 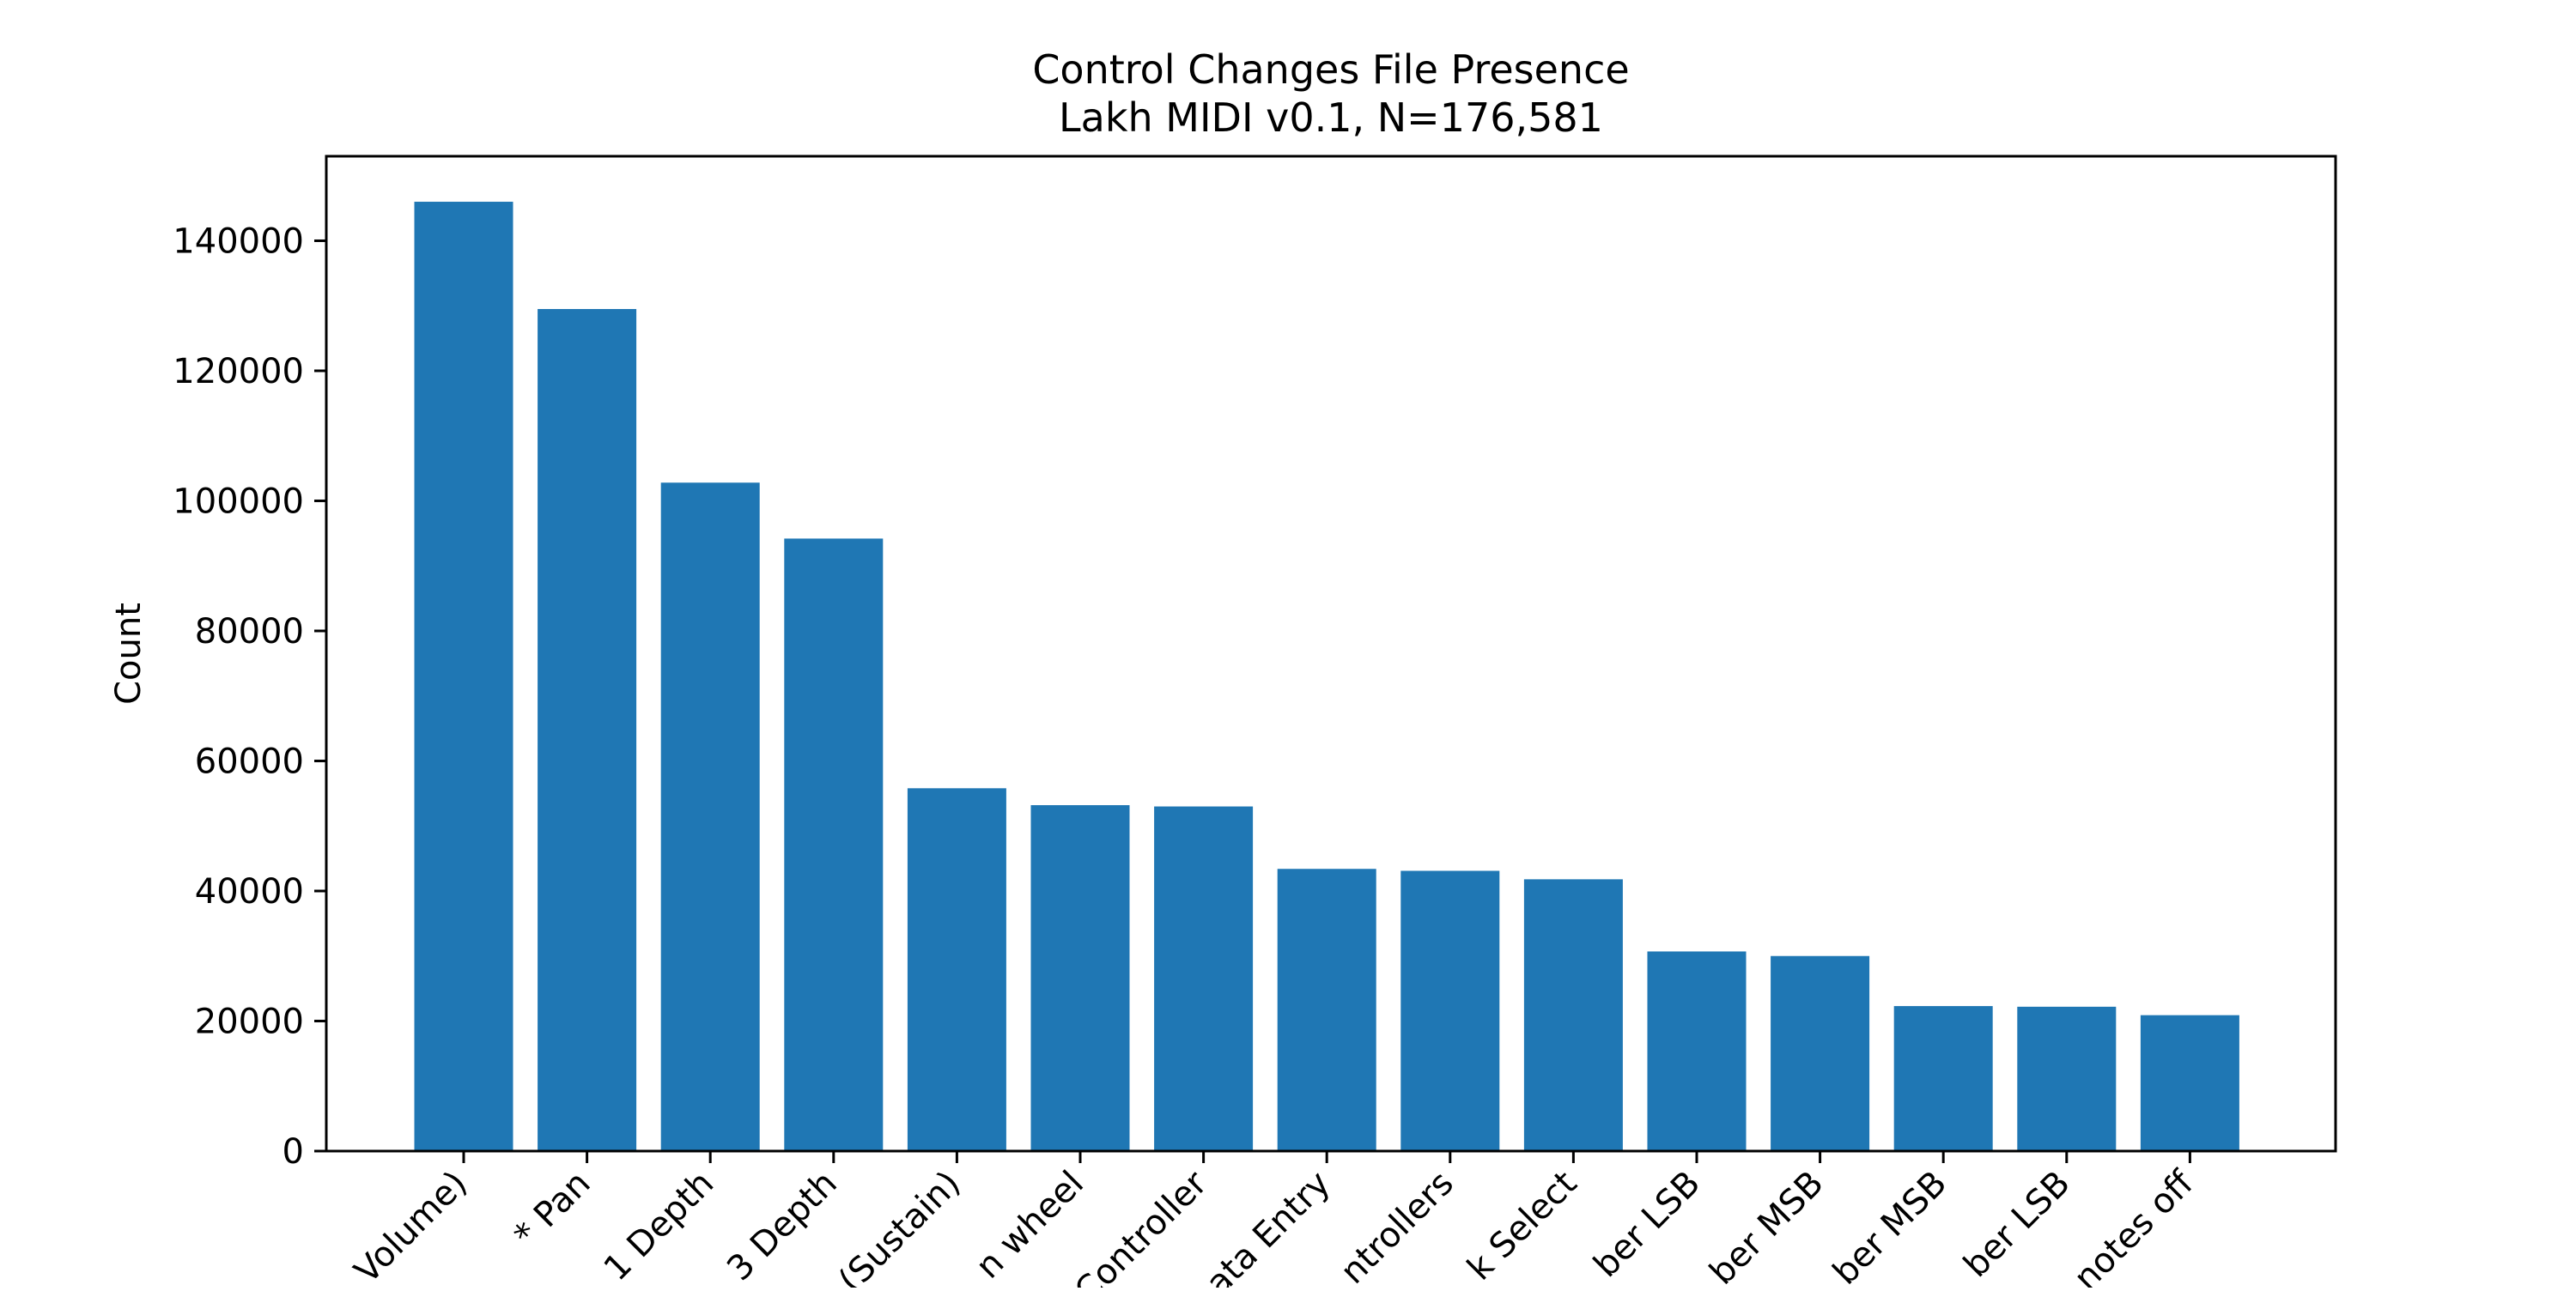 What do you see at coordinates (129, 654) in the screenshot?
I see `y-axis-label: Count` at bounding box center [129, 654].